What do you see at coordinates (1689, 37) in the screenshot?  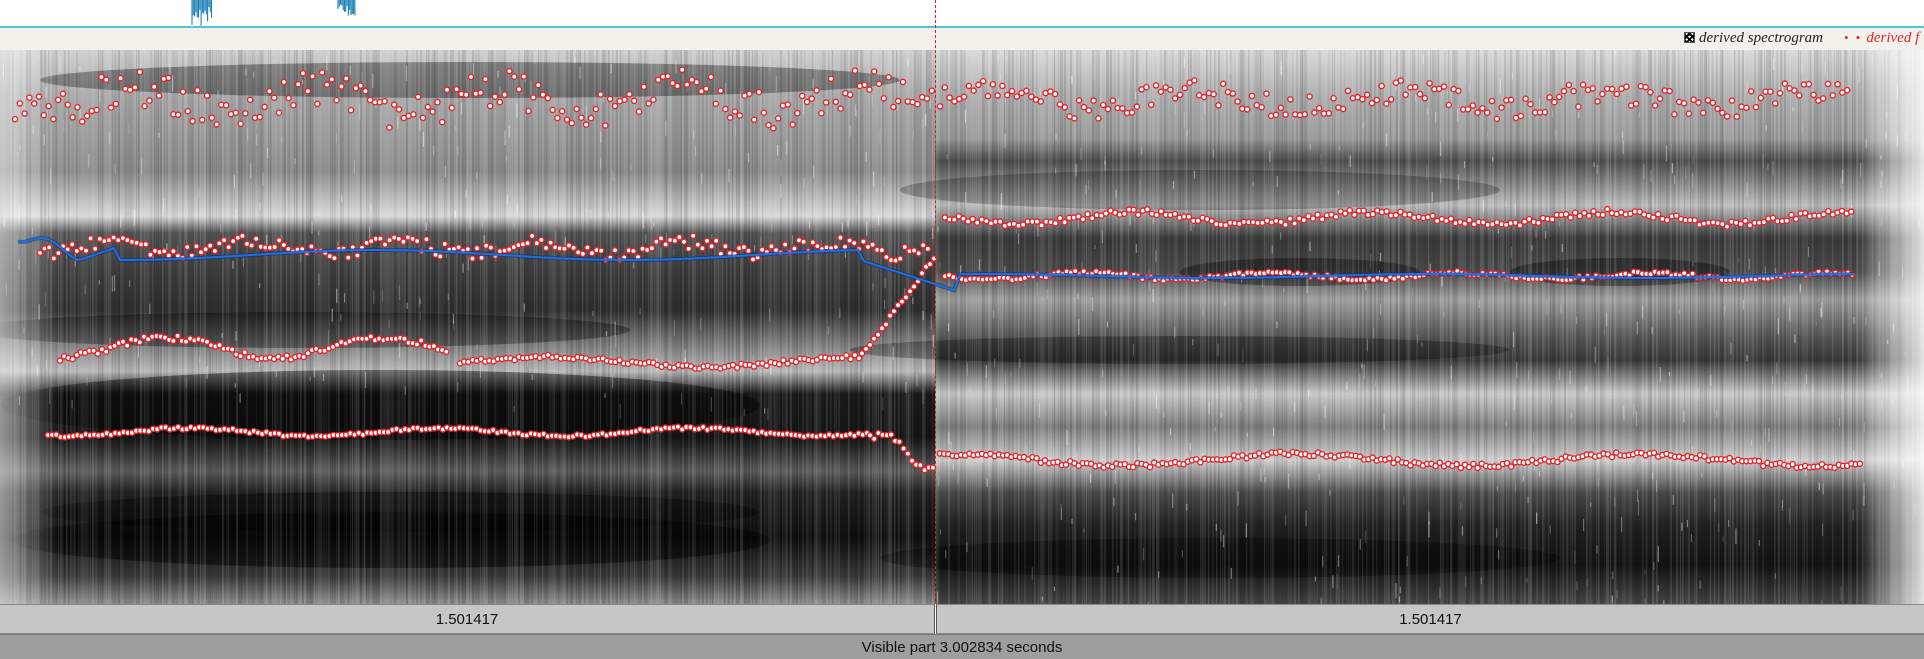 I see `spectrogram-swatch-icon` at bounding box center [1689, 37].